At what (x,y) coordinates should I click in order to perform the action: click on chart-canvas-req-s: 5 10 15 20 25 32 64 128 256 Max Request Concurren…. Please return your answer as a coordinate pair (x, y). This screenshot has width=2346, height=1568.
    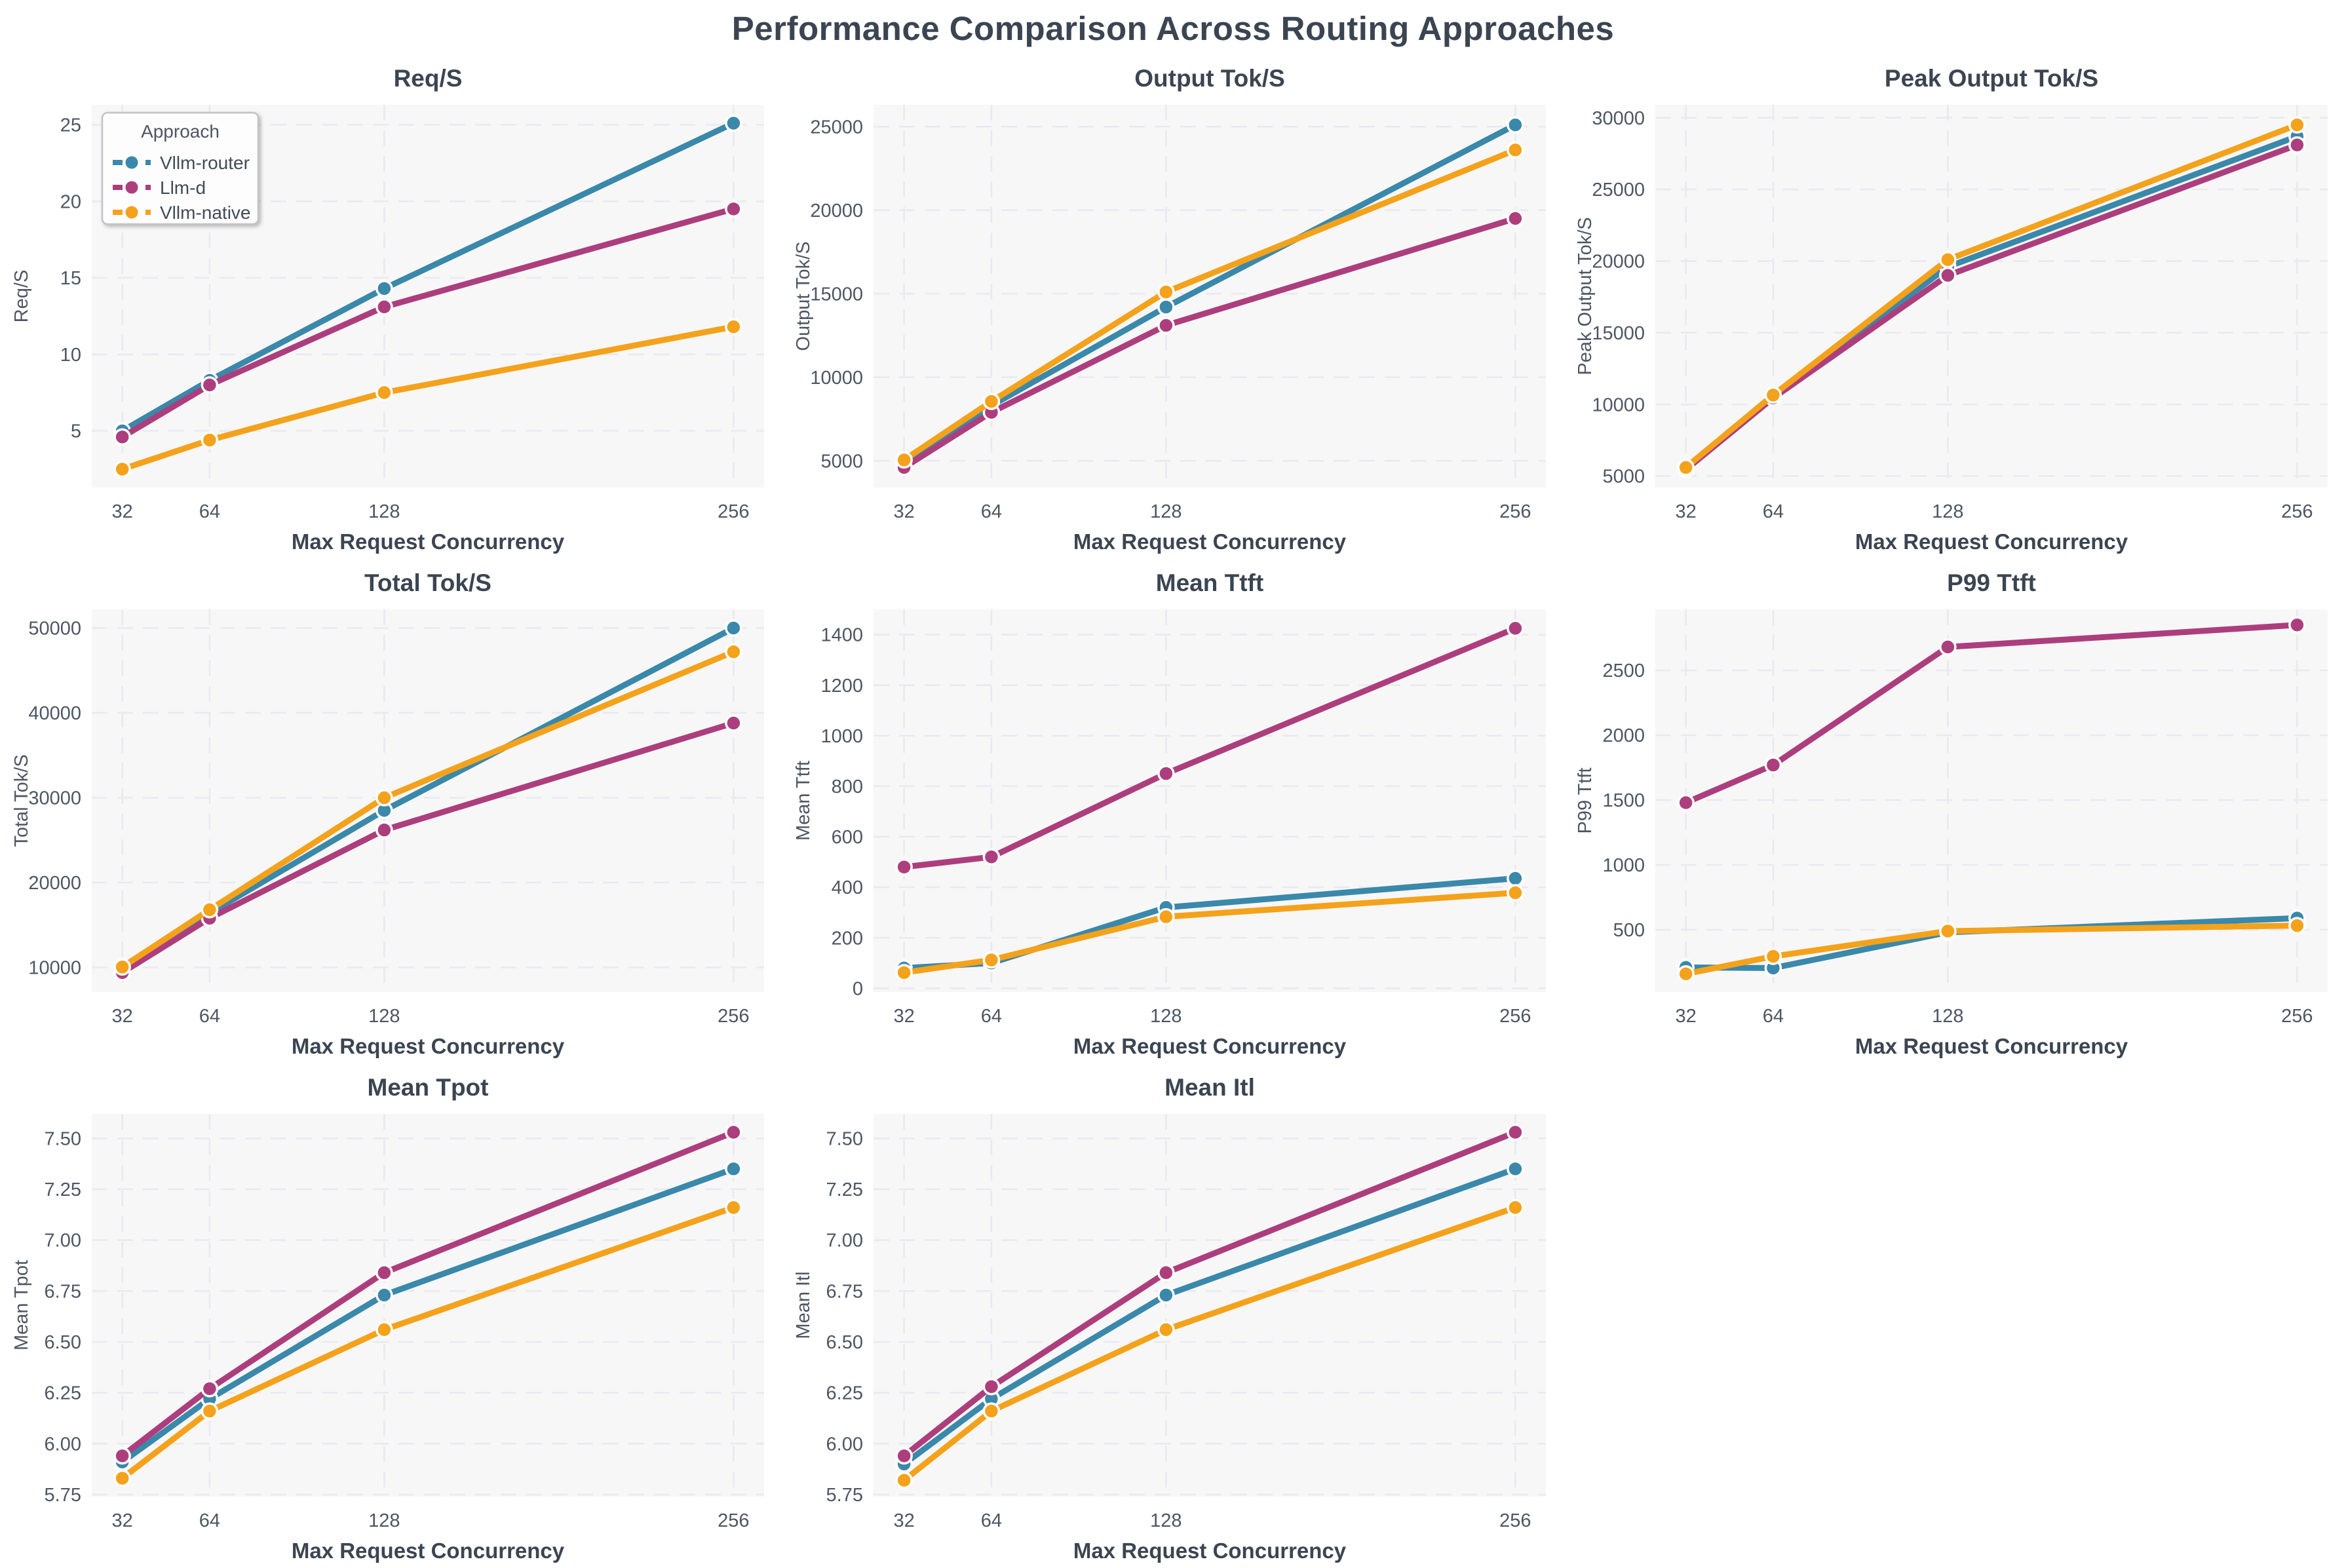
    Looking at the image, I should click on (387, 309).